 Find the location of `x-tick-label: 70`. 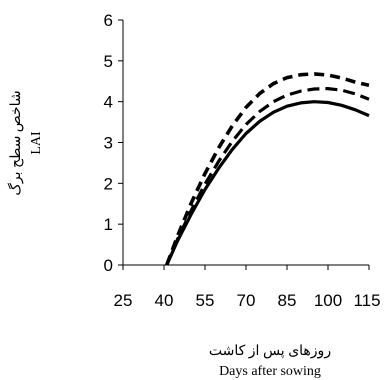

x-tick-label: 70 is located at coordinates (246, 300).